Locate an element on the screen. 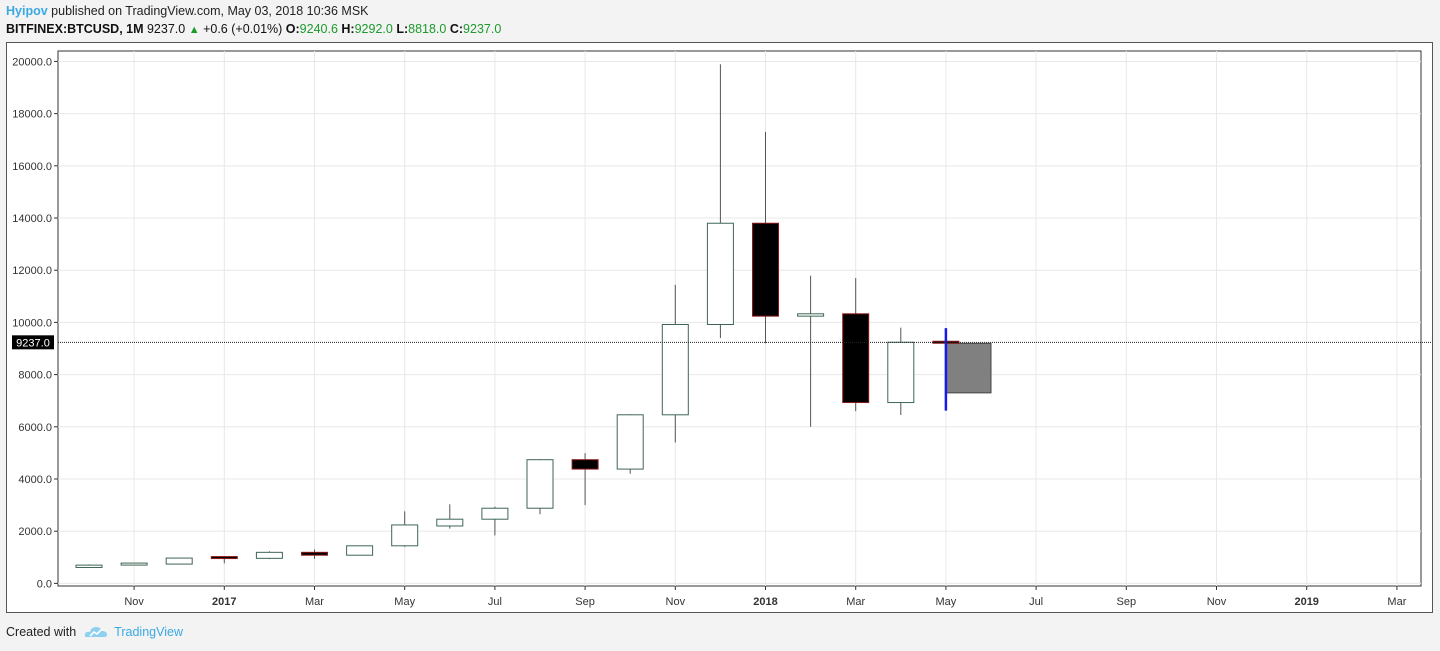 The width and height of the screenshot is (1440, 651). high-label: H: is located at coordinates (348, 29).